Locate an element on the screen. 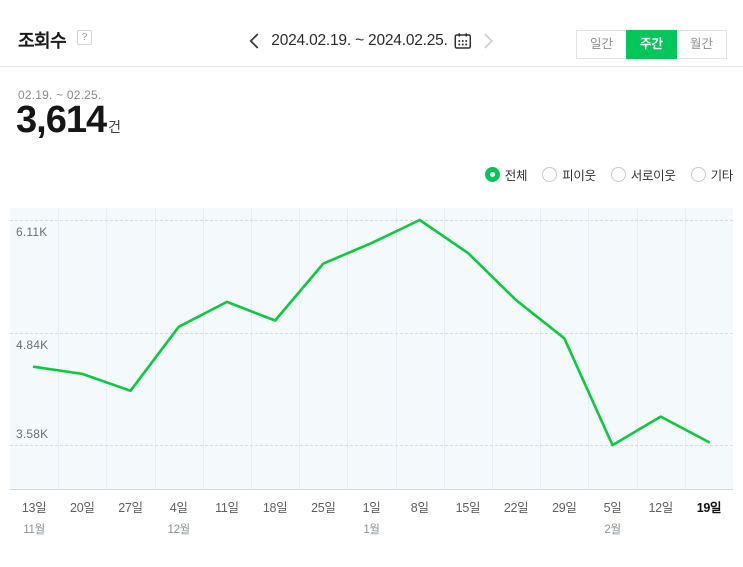 The image size is (743, 567). tab-monthly: 월간 is located at coordinates (701, 44).